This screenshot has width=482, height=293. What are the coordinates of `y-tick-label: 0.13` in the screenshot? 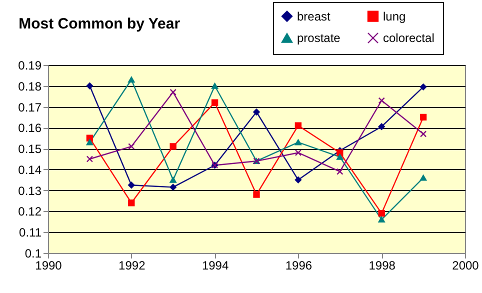 It's located at (30, 191).